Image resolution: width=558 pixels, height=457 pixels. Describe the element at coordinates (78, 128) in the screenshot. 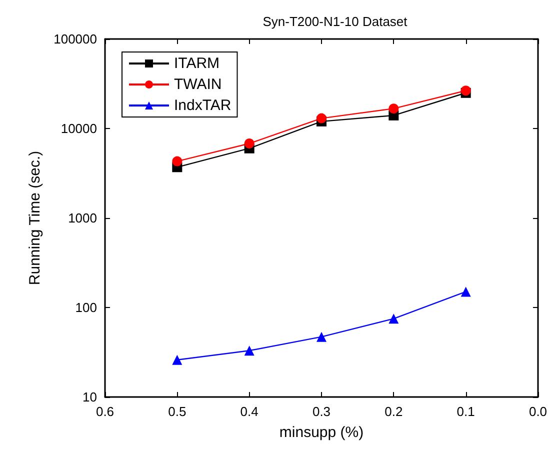

I see `y-tick-label: 10000` at that location.